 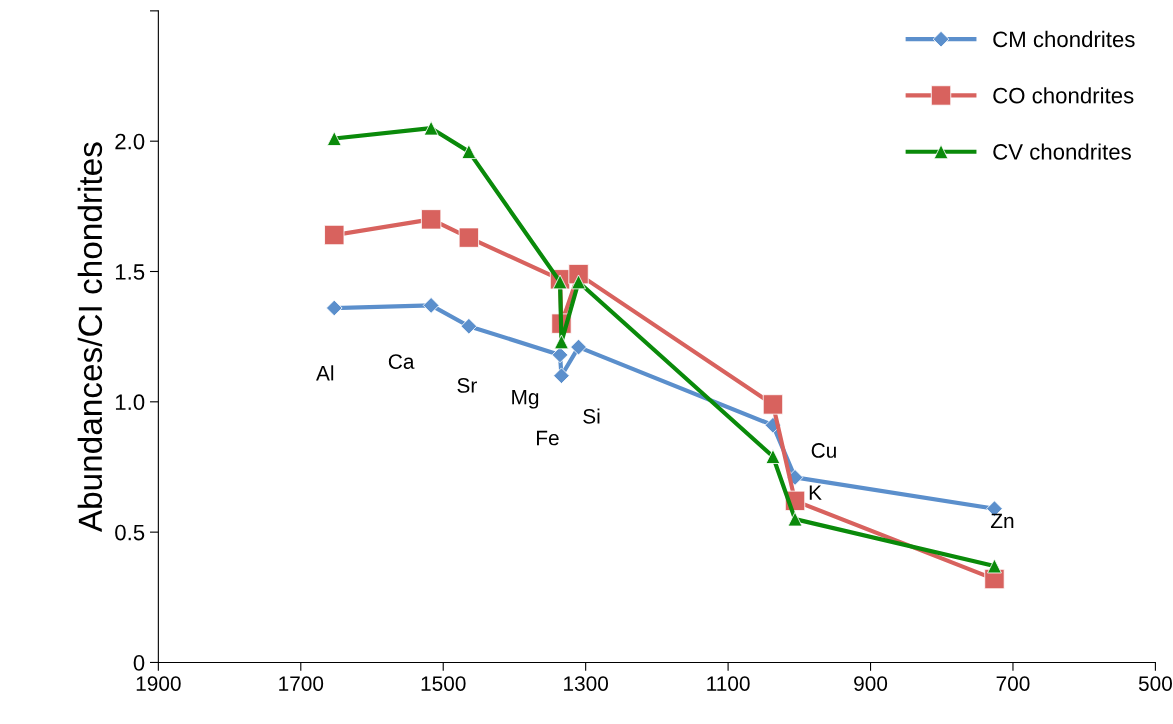 What do you see at coordinates (525, 399) in the screenshot?
I see `annotation: Mg` at bounding box center [525, 399].